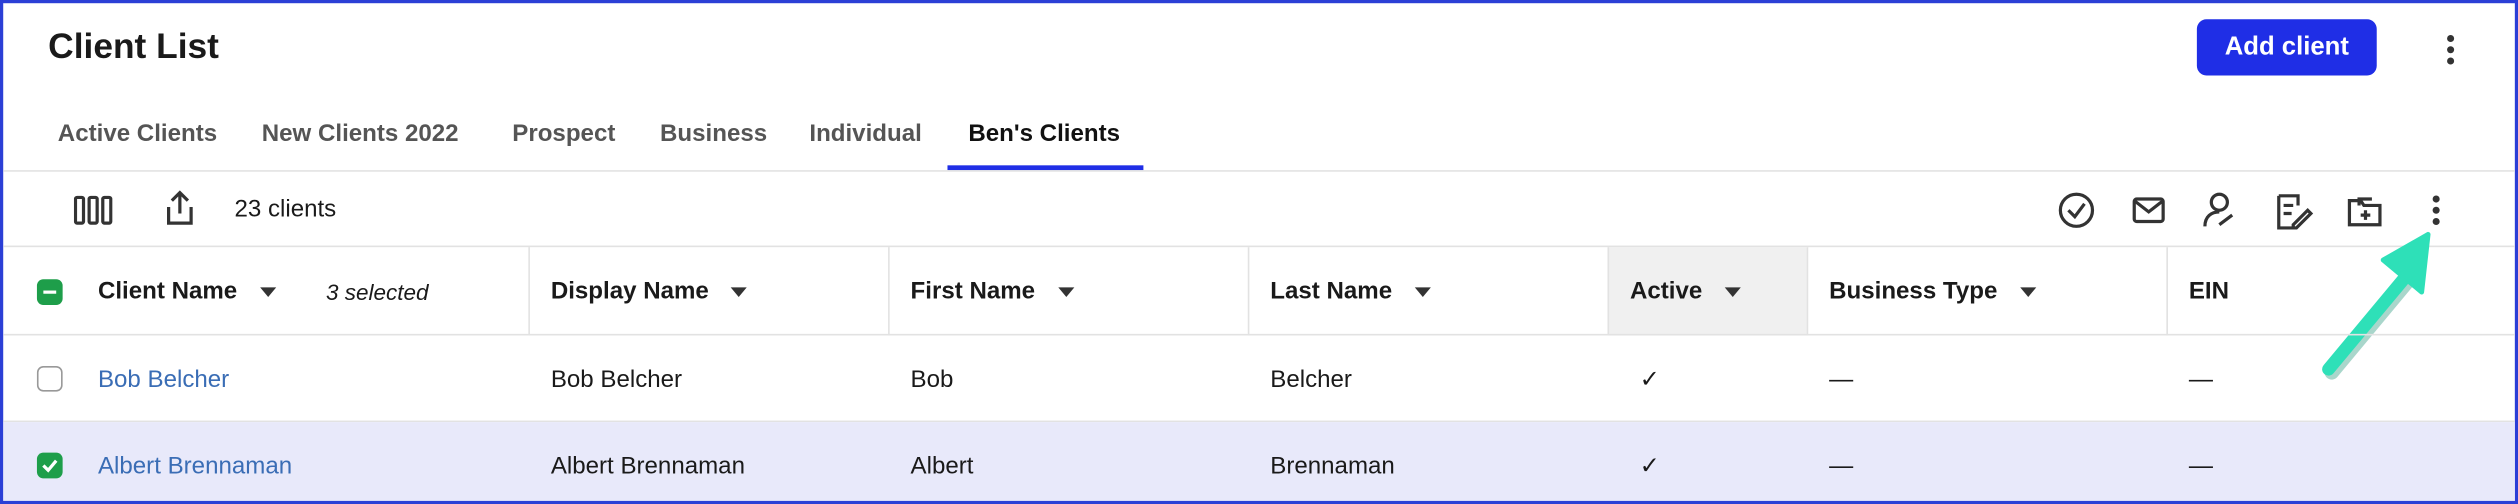 The width and height of the screenshot is (2518, 504). What do you see at coordinates (195, 465) in the screenshot?
I see `client-link: Albert Brennaman` at bounding box center [195, 465].